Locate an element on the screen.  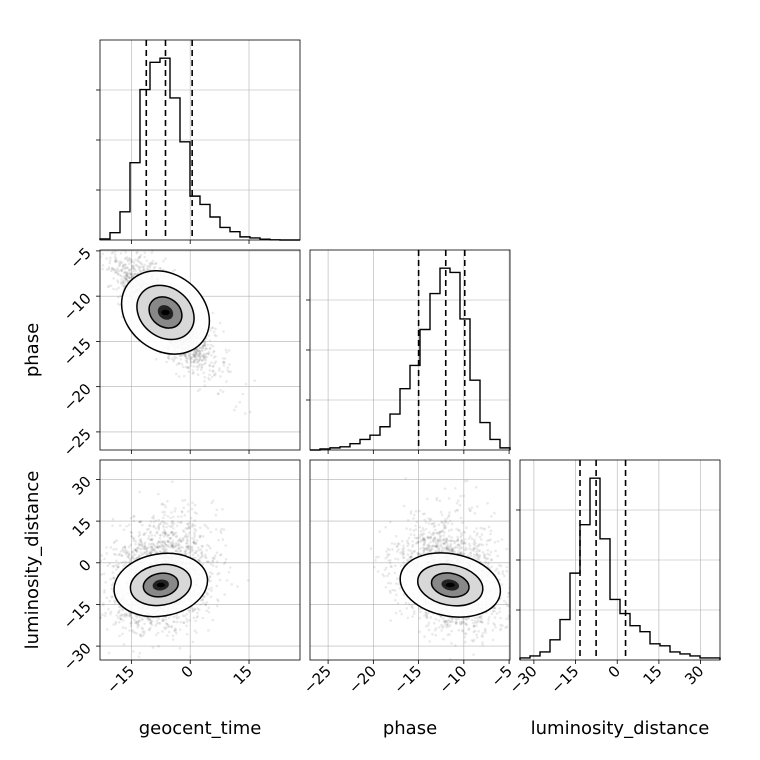
histogram-panel-phase is located at coordinates (408, 350).